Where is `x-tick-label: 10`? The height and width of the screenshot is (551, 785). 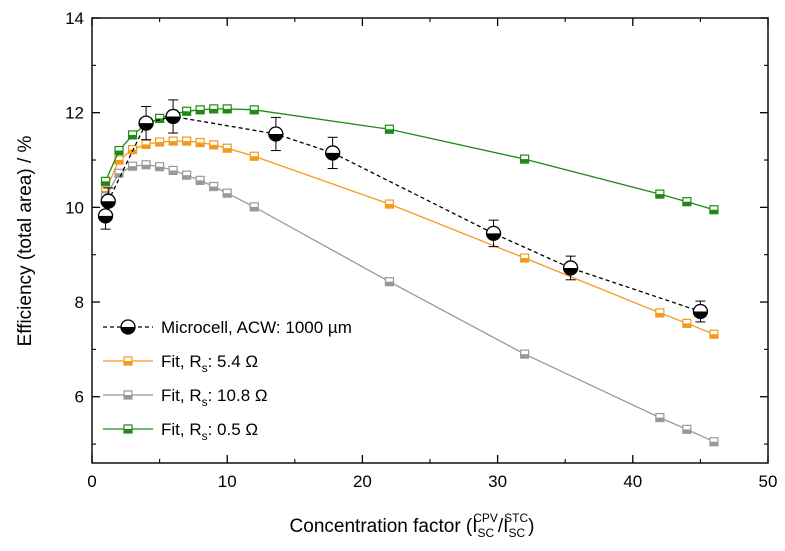
x-tick-label: 10 is located at coordinates (227, 481).